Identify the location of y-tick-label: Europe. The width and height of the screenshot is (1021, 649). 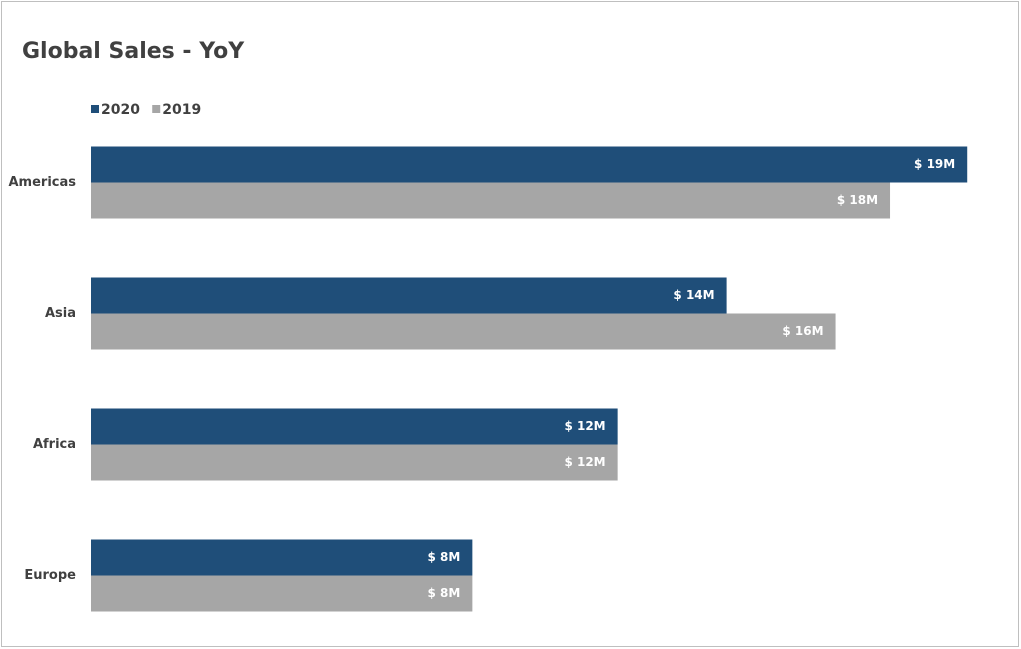
(50, 575).